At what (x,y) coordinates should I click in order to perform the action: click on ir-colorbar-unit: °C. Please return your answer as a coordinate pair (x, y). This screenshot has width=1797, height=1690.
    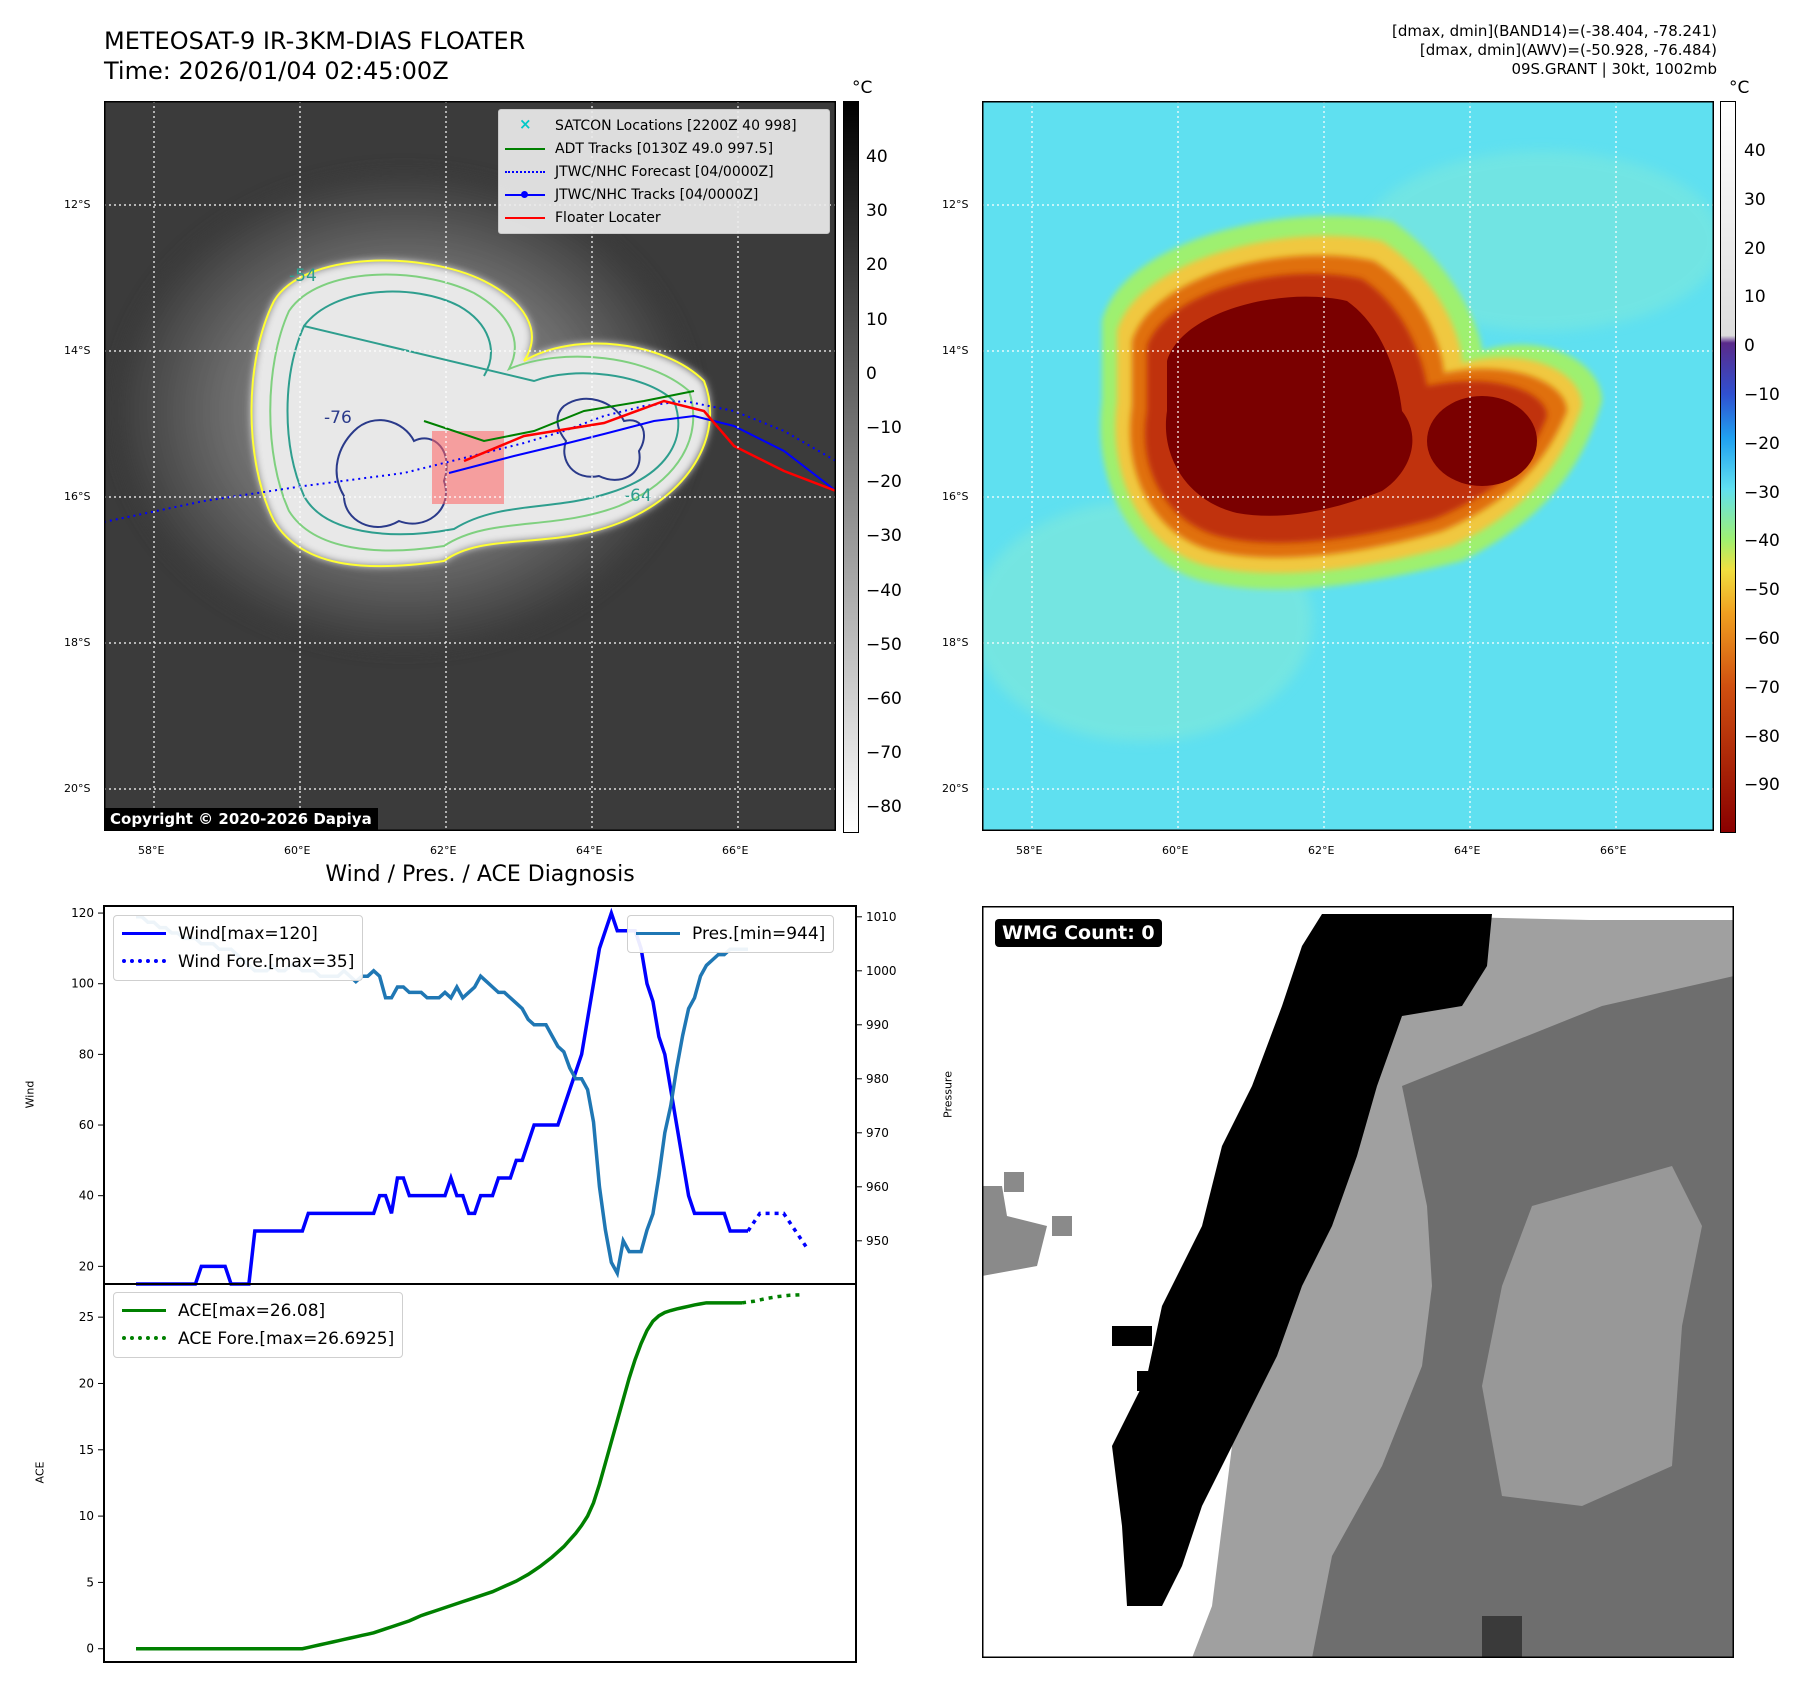
    Looking at the image, I should click on (862, 88).